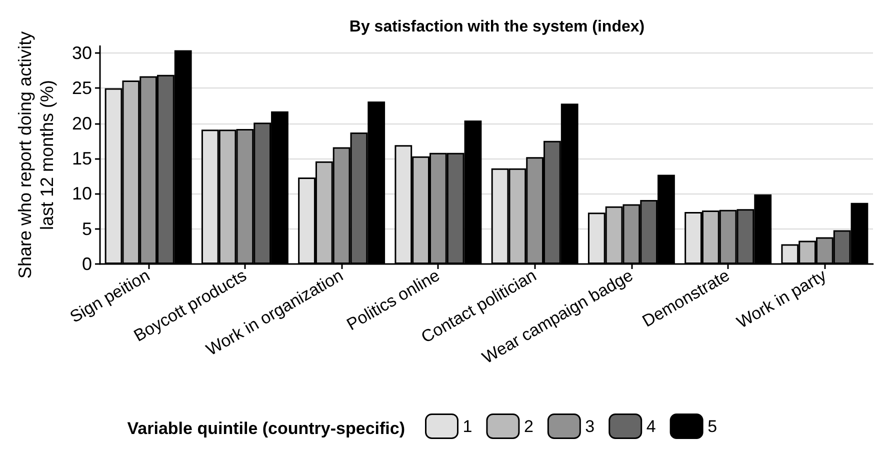 The image size is (875, 454). Describe the element at coordinates (266, 428) in the screenshot. I see `legend-title: Variable quintile (country-specific)` at that location.